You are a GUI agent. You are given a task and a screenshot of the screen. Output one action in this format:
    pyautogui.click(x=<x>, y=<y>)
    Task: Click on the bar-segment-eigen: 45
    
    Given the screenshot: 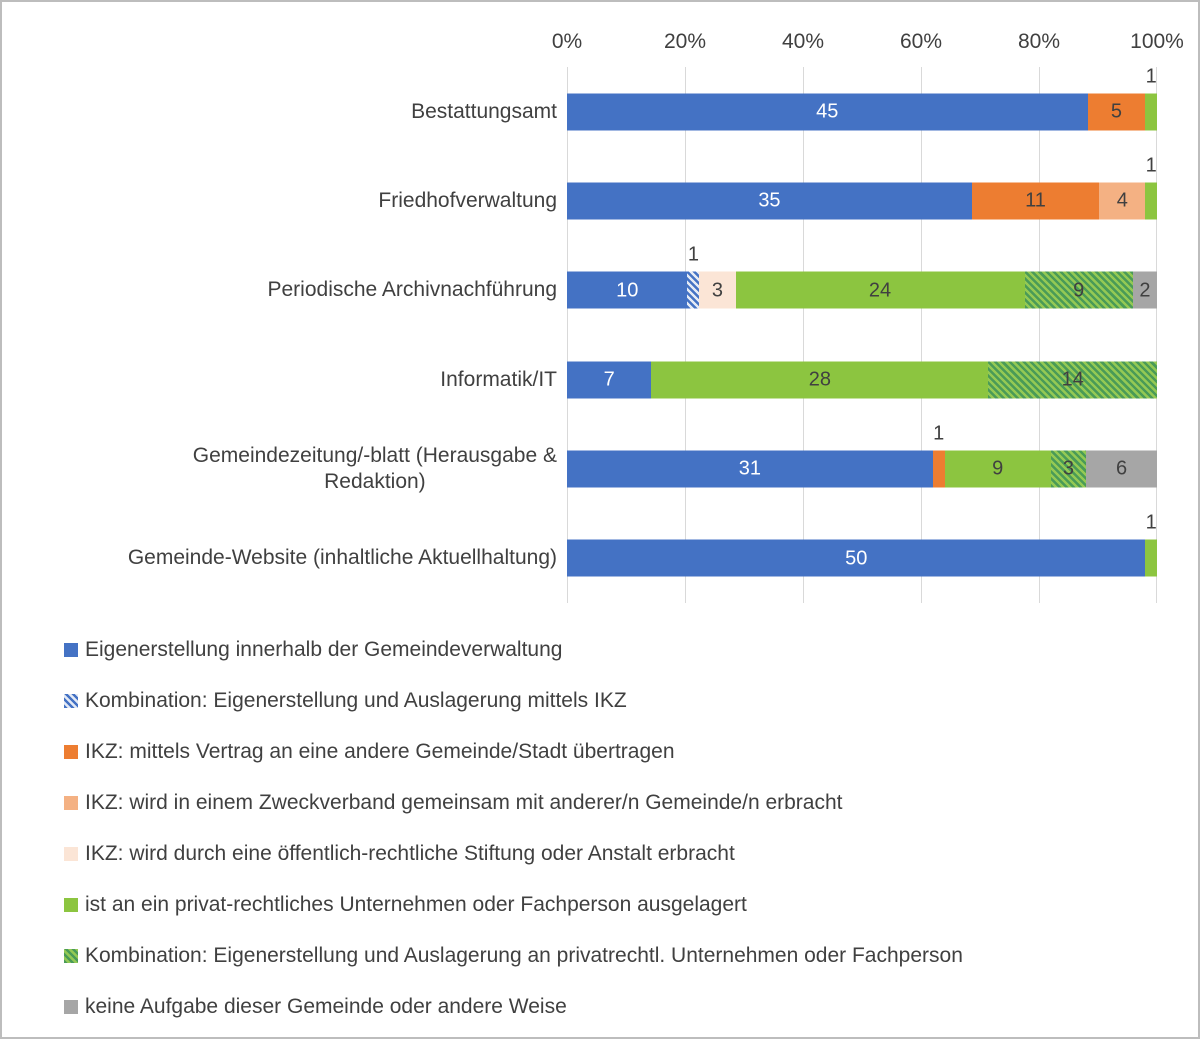 What is the action you would take?
    pyautogui.click(x=827, y=112)
    